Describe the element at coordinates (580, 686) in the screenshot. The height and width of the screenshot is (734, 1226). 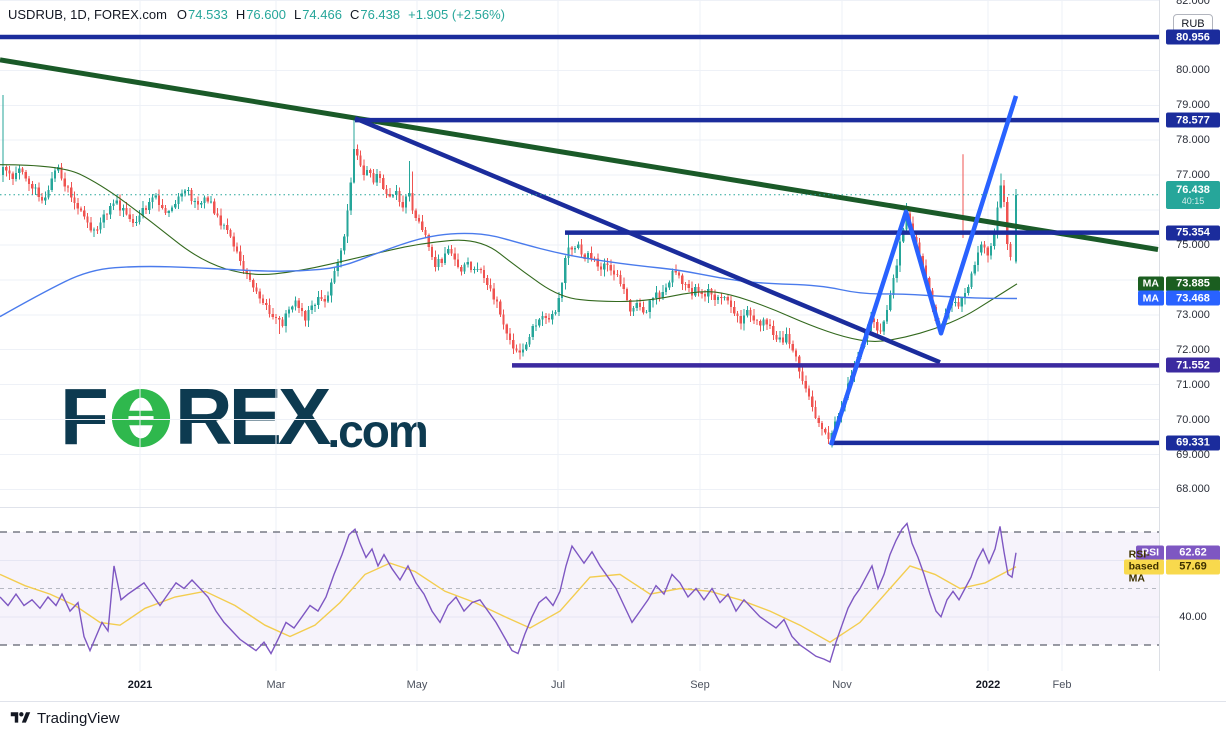
I see `time-axis: 2021 Mar May Jul Sep Nov 2022 Feb` at that location.